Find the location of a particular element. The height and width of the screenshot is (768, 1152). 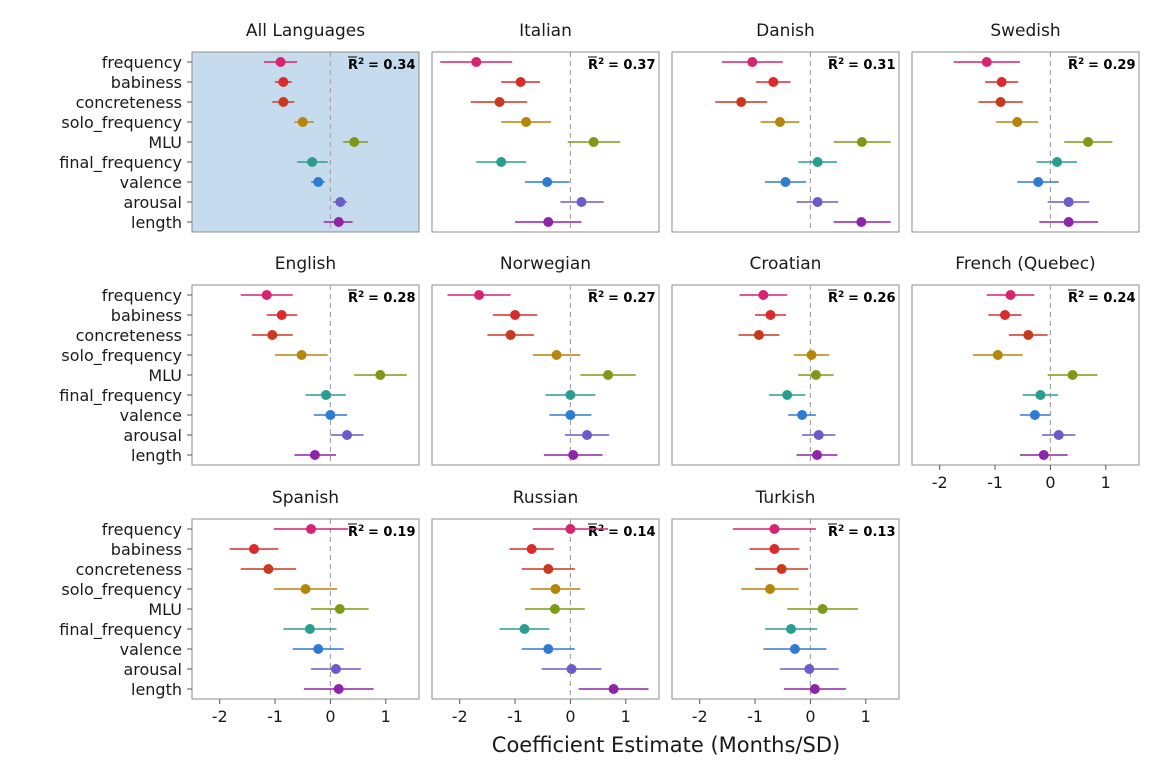

point-turkish-babiness is located at coordinates (774, 549).